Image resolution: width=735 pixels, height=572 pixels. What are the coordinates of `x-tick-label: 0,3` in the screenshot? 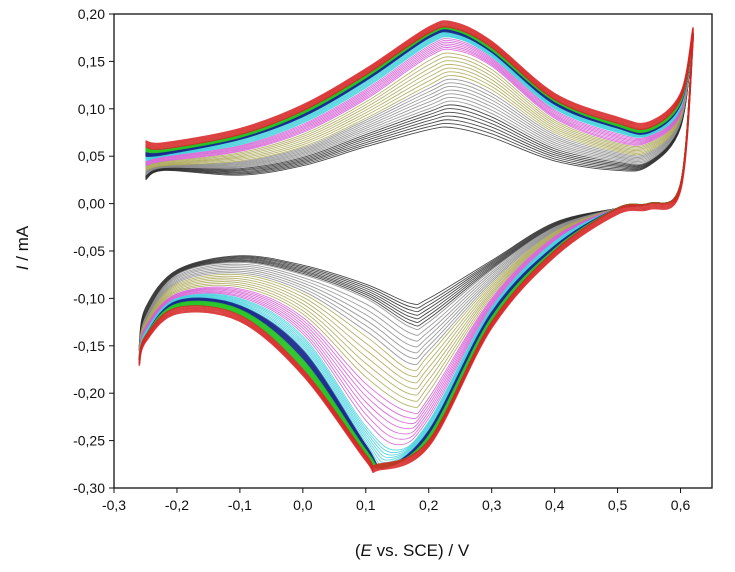 It's located at (492, 505).